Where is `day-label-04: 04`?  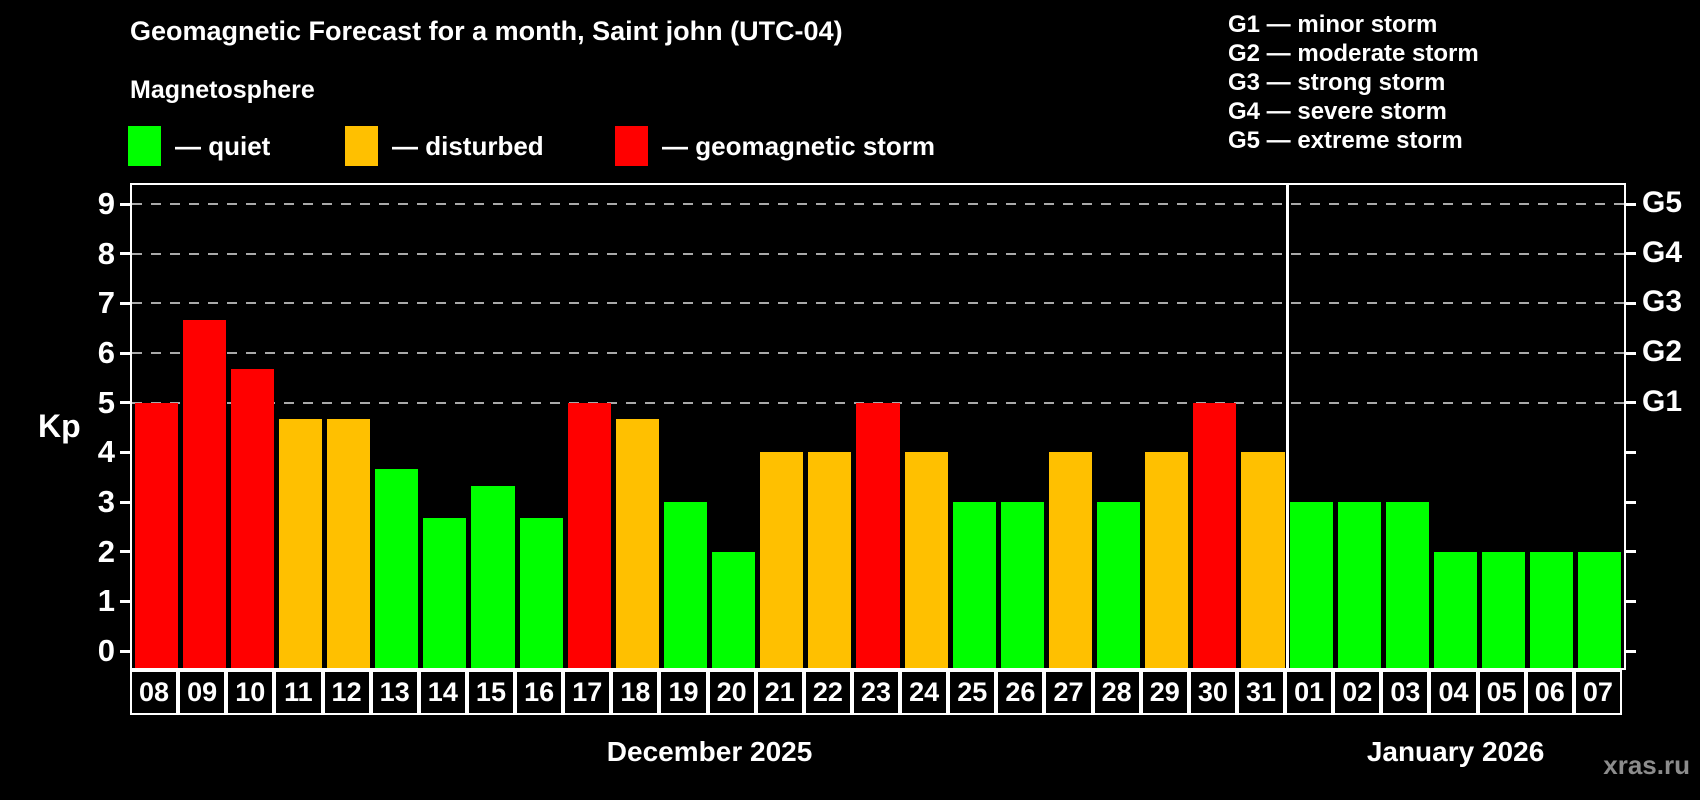 day-label-04: 04 is located at coordinates (1453, 692).